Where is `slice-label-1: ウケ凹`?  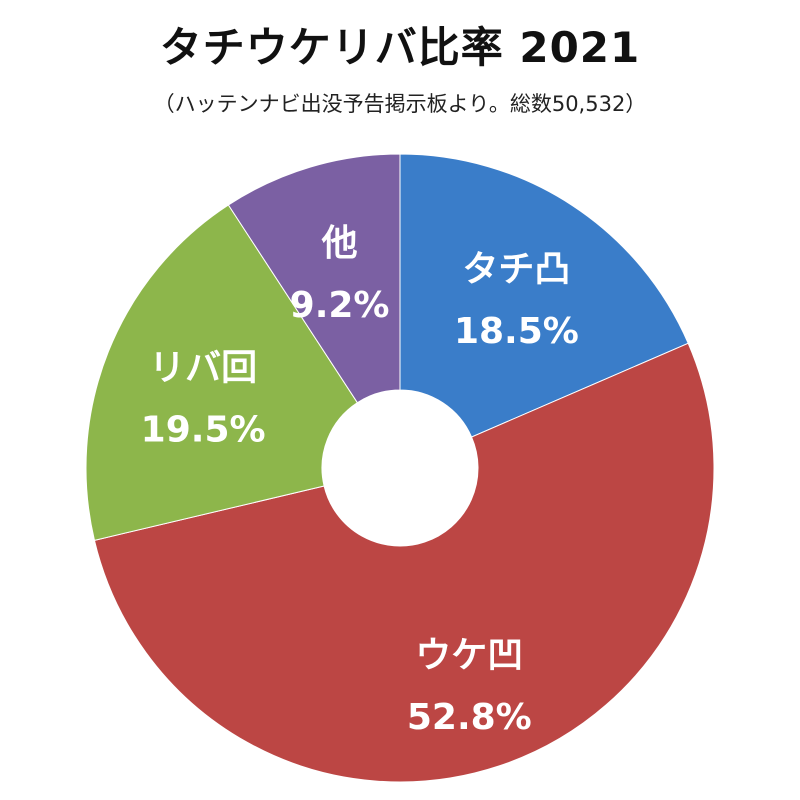
slice-label-1: ウケ凹 is located at coordinates (469, 655).